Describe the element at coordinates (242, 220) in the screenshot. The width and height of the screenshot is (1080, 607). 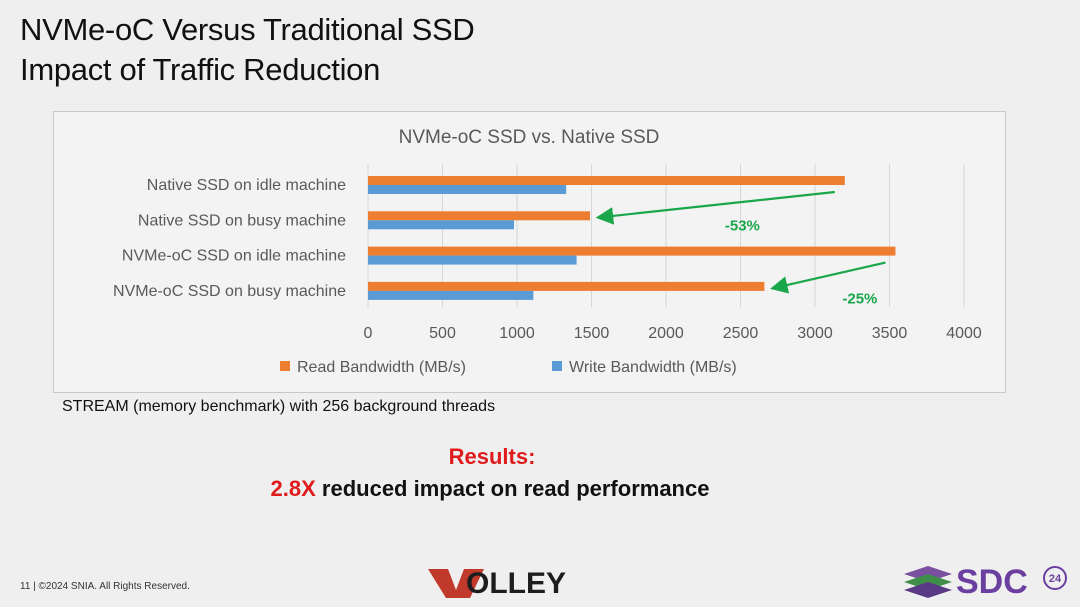
I see `category-label: Native SSD on busy machine` at that location.